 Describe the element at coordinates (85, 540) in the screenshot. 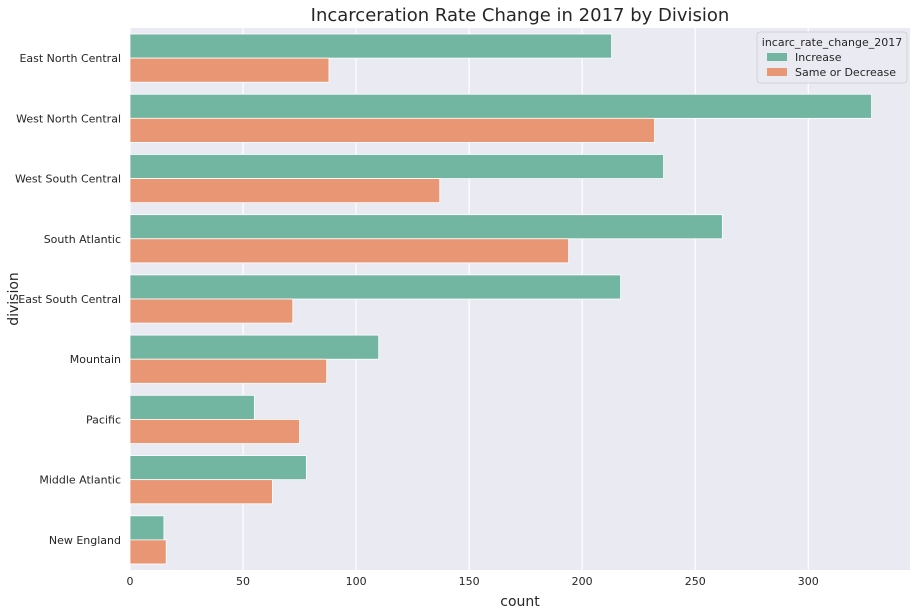

I see `y-tick-label: New England` at that location.